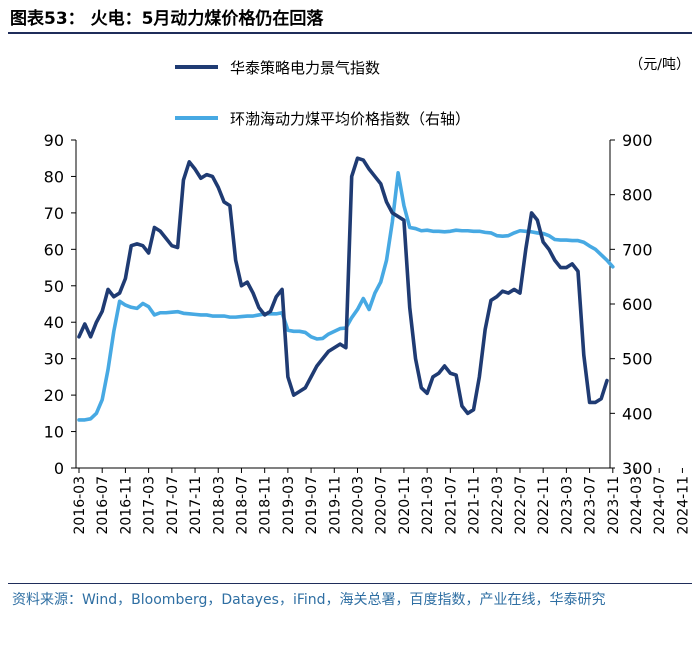 The image size is (700, 647). What do you see at coordinates (350, 583) in the screenshot?
I see `source-divider` at bounding box center [350, 583].